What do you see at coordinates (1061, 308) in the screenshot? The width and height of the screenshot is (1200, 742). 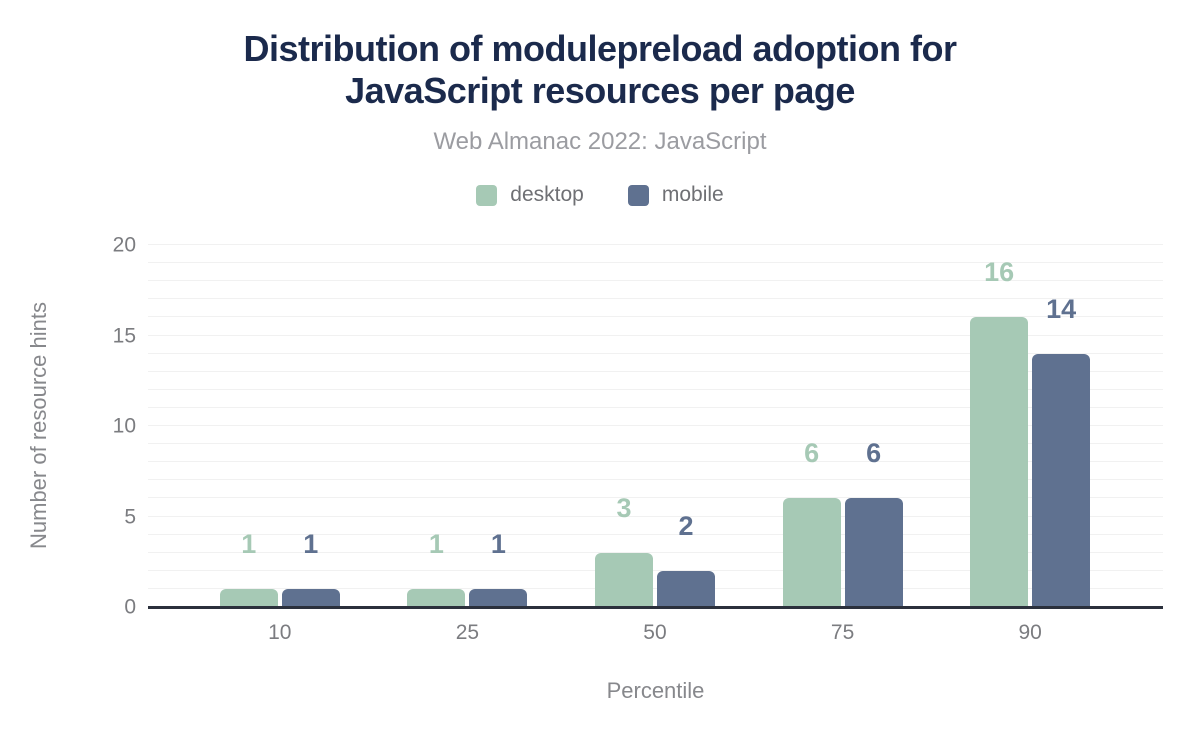 I see `value-label-mobile-p90: 14` at bounding box center [1061, 308].